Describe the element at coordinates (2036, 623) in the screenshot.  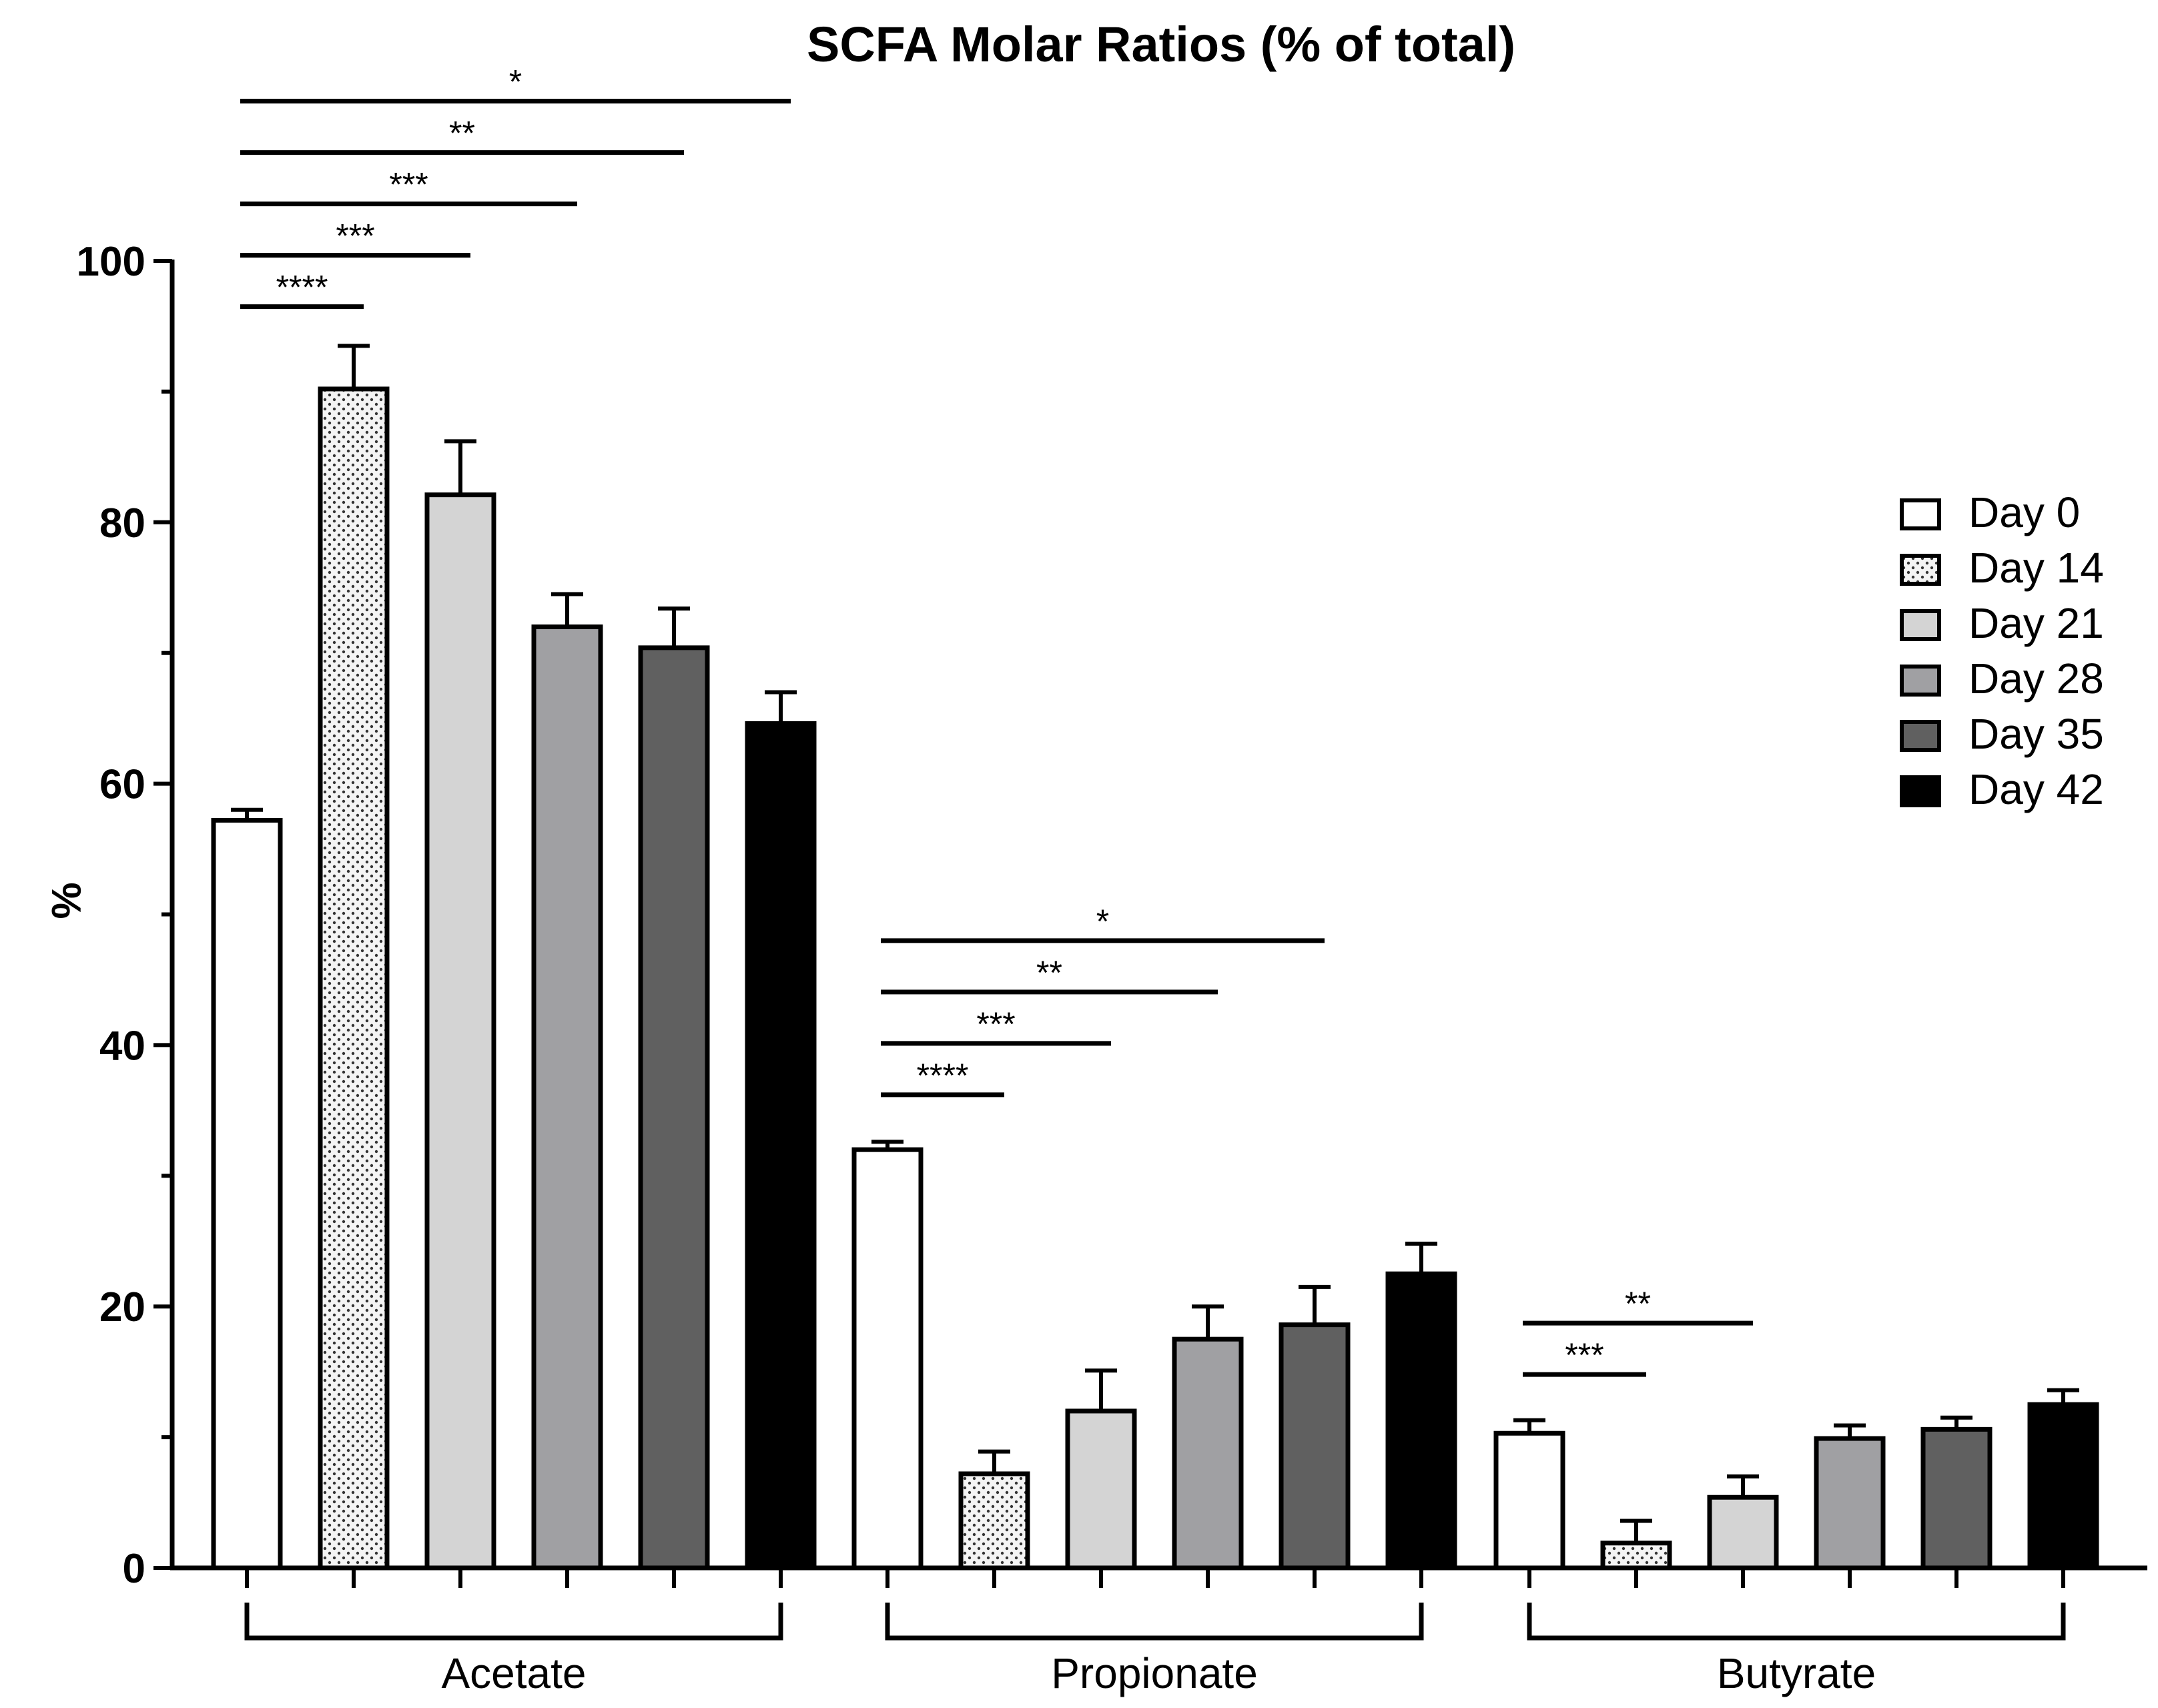
I see `legend-label: Day 21` at that location.